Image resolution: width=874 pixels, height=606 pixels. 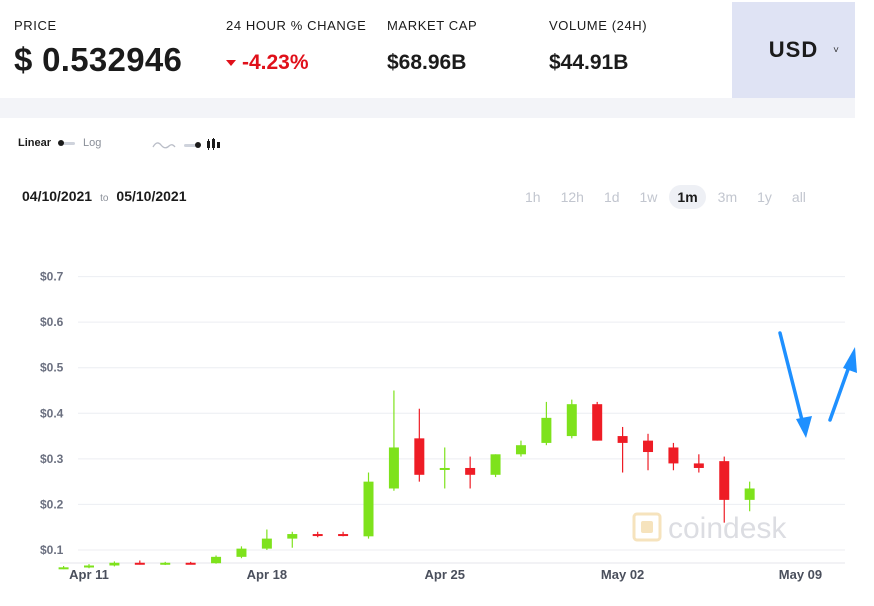 What do you see at coordinates (296, 25) in the screenshot?
I see `change-label: 24 HOUR % CHANGE` at bounding box center [296, 25].